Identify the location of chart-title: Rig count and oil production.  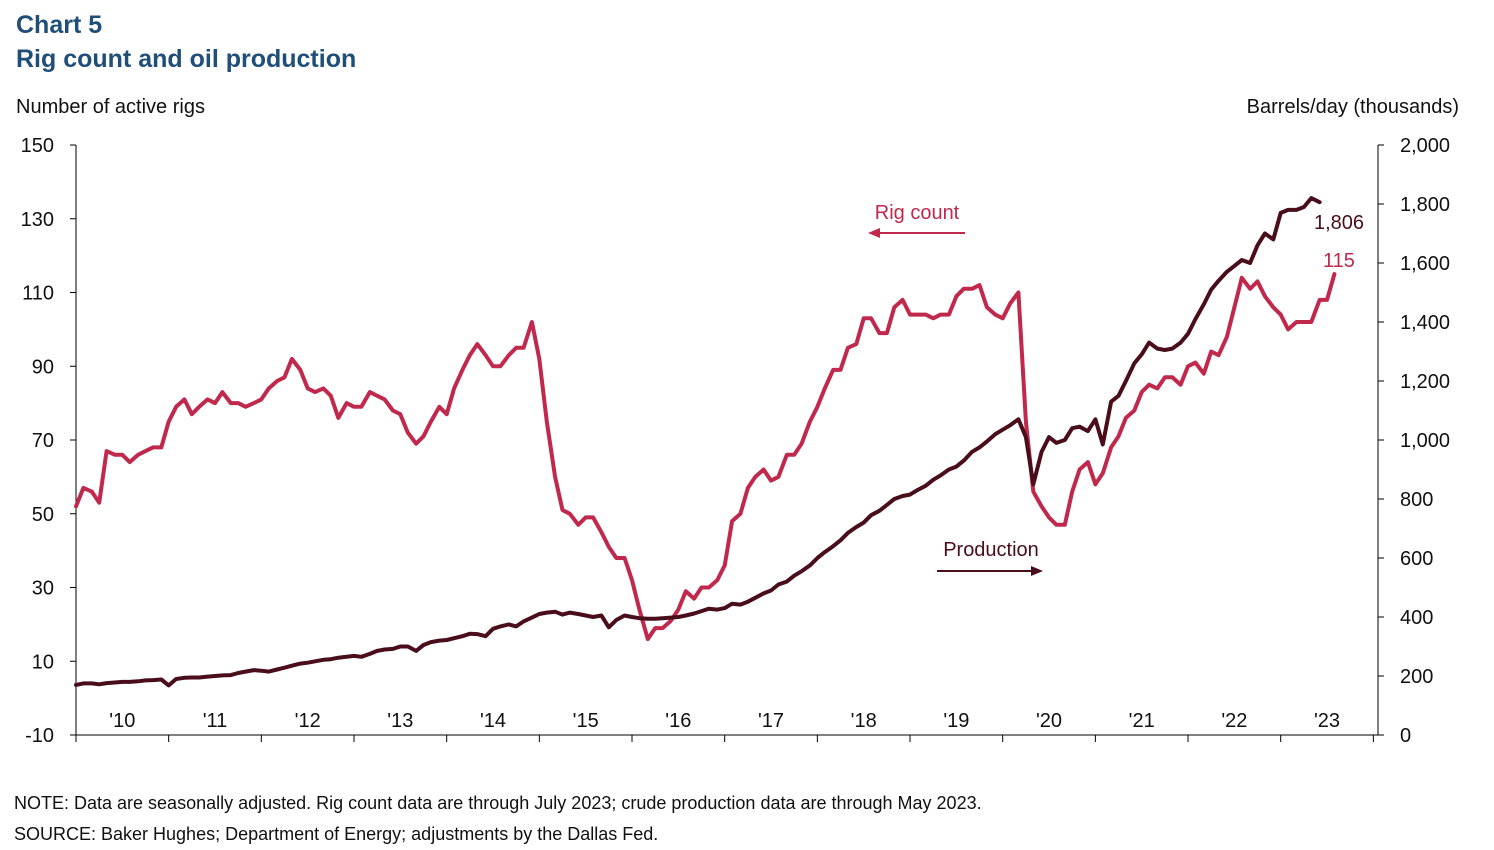
(186, 59).